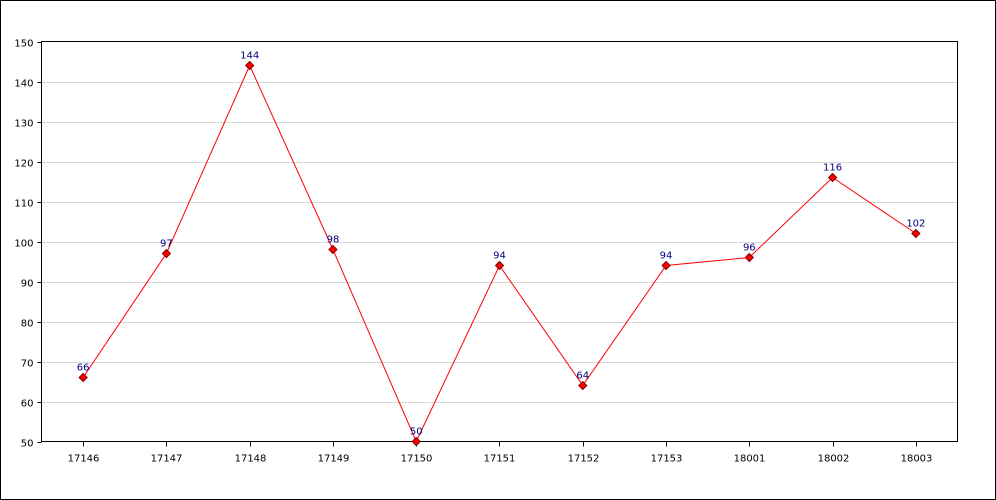 This screenshot has width=996, height=500. Describe the element at coordinates (667, 459) in the screenshot. I see `x-tick-label: 17153` at that location.